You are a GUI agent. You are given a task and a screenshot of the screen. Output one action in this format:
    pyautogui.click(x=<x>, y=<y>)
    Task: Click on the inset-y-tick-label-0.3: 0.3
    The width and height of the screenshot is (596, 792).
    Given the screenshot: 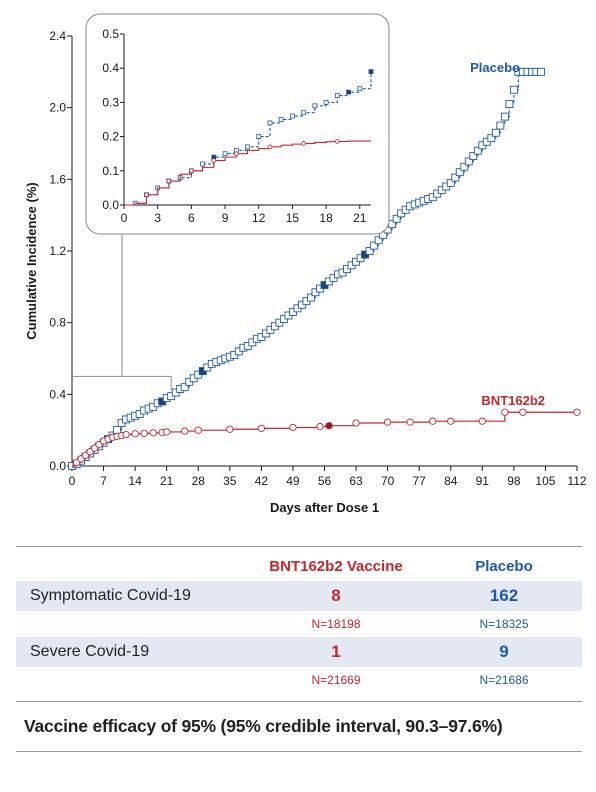 What is the action you would take?
    pyautogui.click(x=110, y=102)
    